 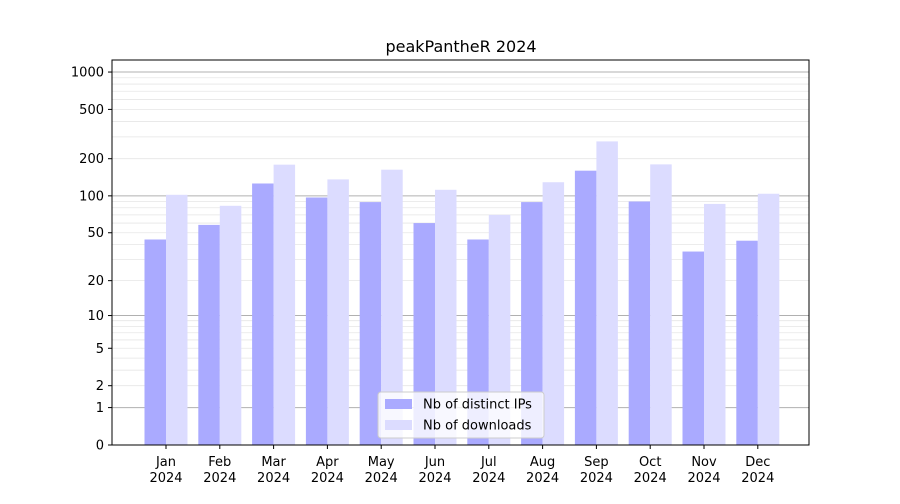 What do you see at coordinates (316, 321) in the screenshot?
I see `bar-distinct-ips-apr` at bounding box center [316, 321].